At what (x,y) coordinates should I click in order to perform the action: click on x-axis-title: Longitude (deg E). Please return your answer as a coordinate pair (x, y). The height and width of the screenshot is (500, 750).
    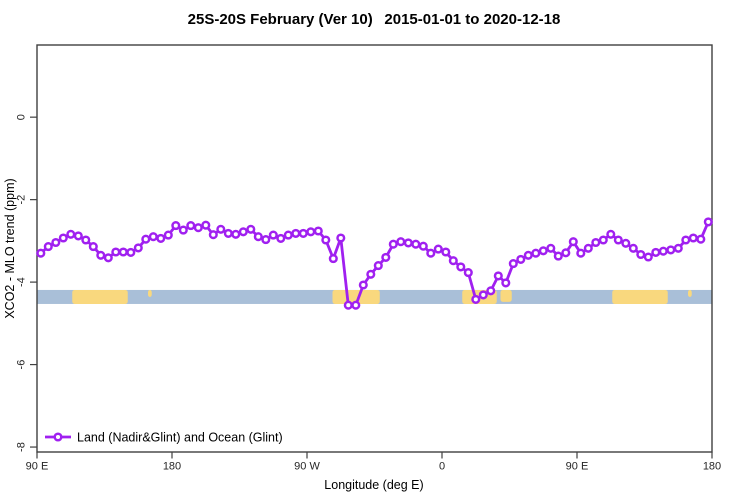
    Looking at the image, I should click on (373, 485).